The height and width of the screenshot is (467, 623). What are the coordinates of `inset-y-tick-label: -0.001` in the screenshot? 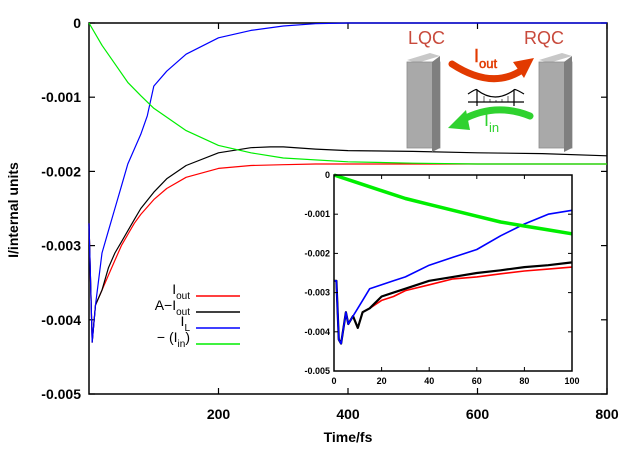 It's located at (317, 214).